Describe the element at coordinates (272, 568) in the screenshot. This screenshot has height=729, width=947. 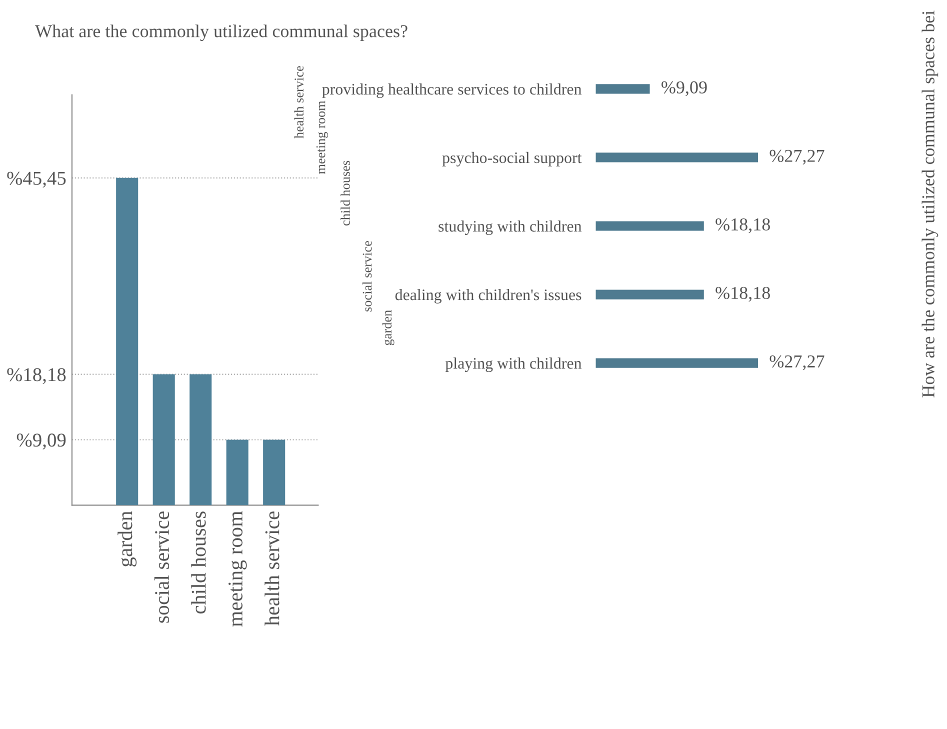
I see `x-tick-label: health service` at that location.